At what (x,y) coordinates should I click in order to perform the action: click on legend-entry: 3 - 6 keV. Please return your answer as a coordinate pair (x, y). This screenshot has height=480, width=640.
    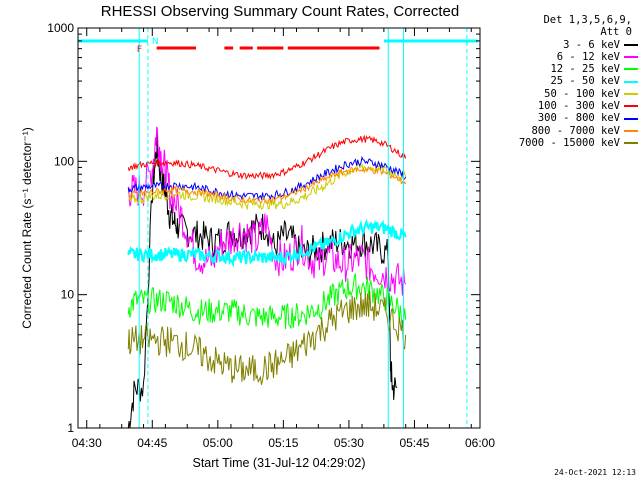
    Looking at the image, I should click on (560, 45).